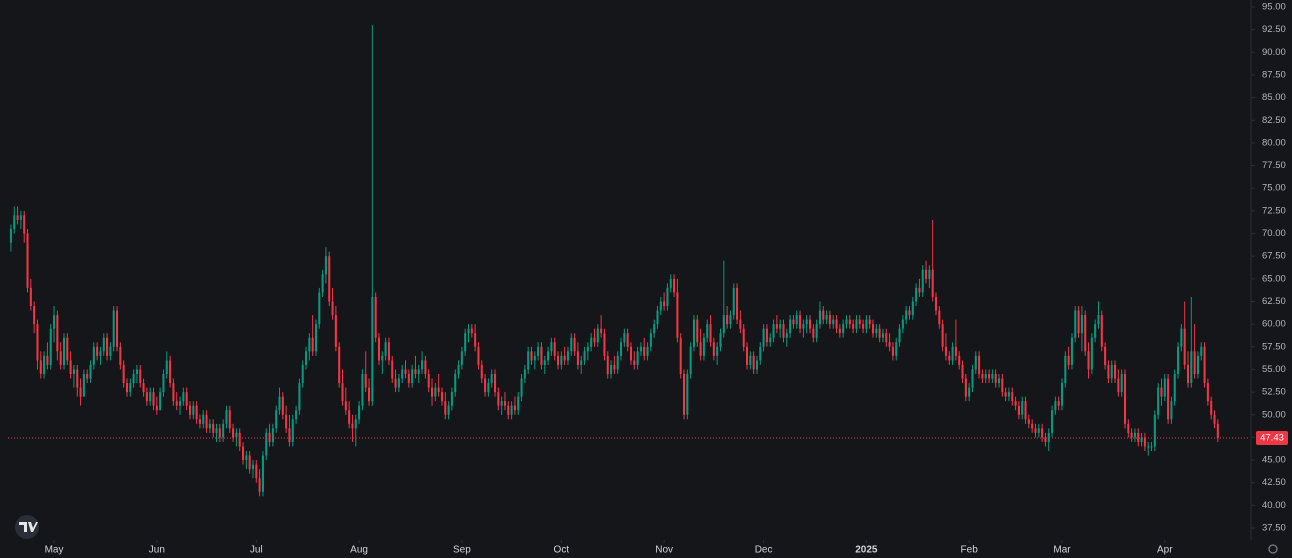 The image size is (1292, 558). I want to click on x-tick-label: May, so click(54, 550).